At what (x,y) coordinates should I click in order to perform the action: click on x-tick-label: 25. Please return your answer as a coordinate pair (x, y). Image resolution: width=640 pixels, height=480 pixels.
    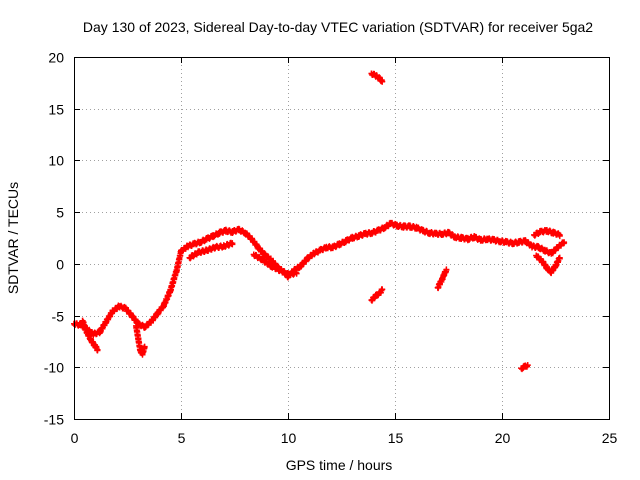
    Looking at the image, I should click on (610, 438).